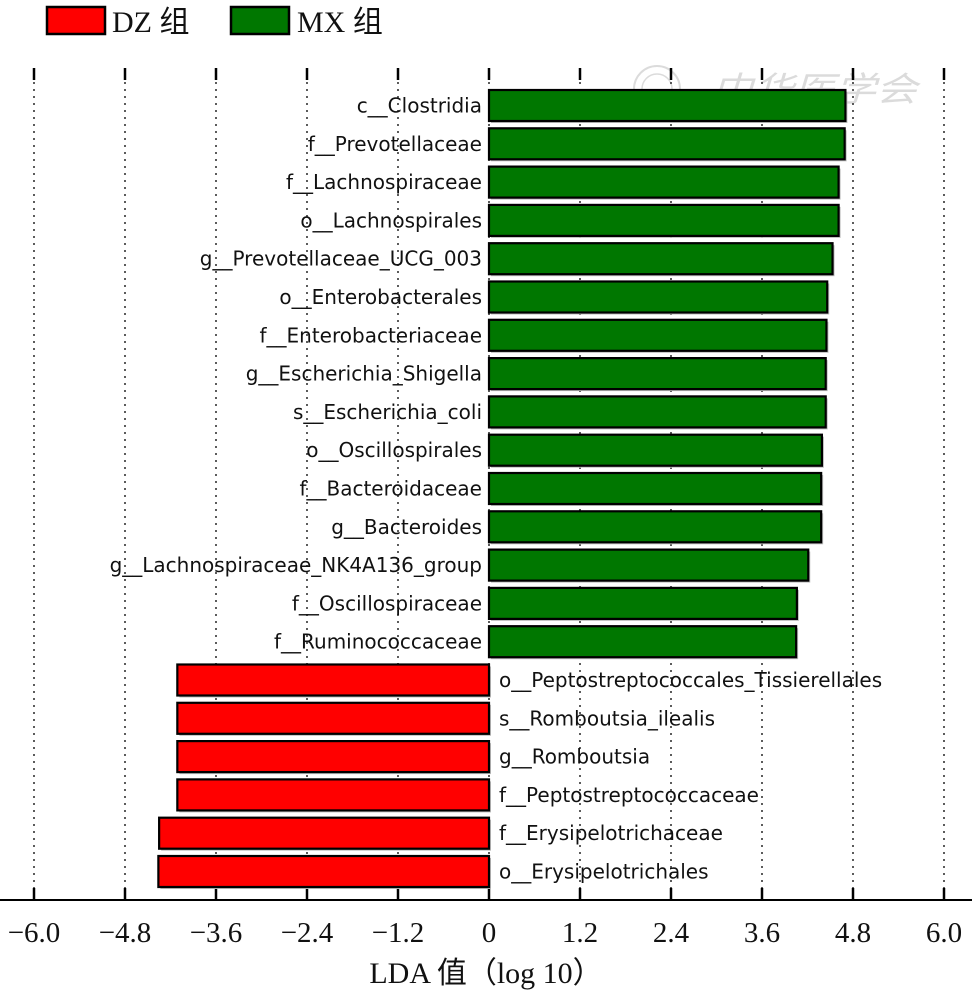 Image resolution: width=972 pixels, height=993 pixels. What do you see at coordinates (391, 220) in the screenshot?
I see `category-label: o__Lachnospirales` at bounding box center [391, 220].